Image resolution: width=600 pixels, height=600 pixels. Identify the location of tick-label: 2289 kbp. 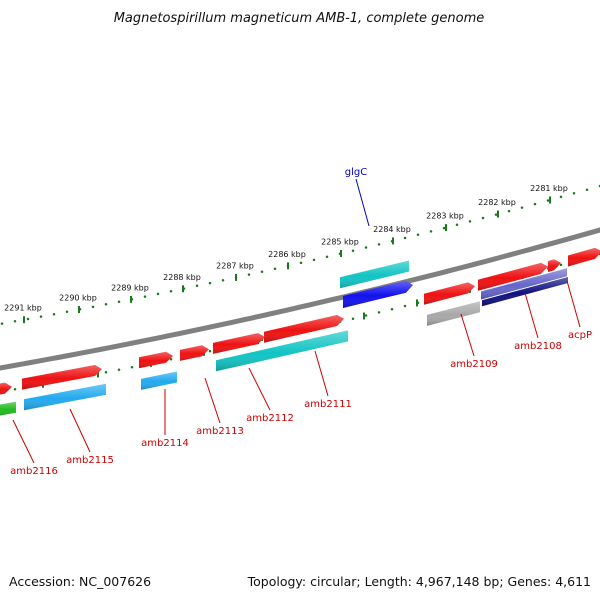
(130, 287).